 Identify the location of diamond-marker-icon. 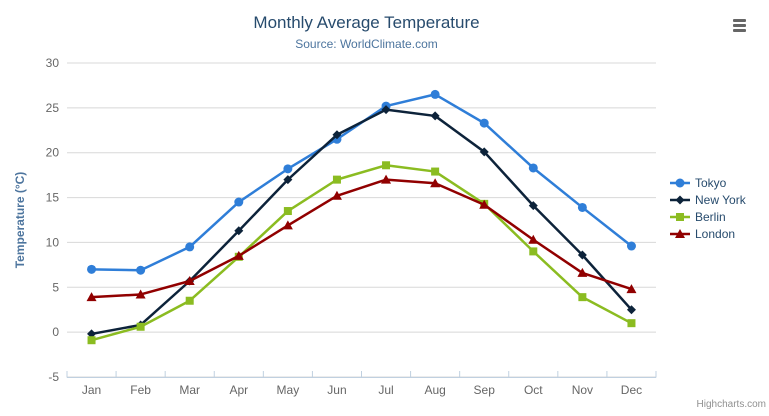
(680, 199).